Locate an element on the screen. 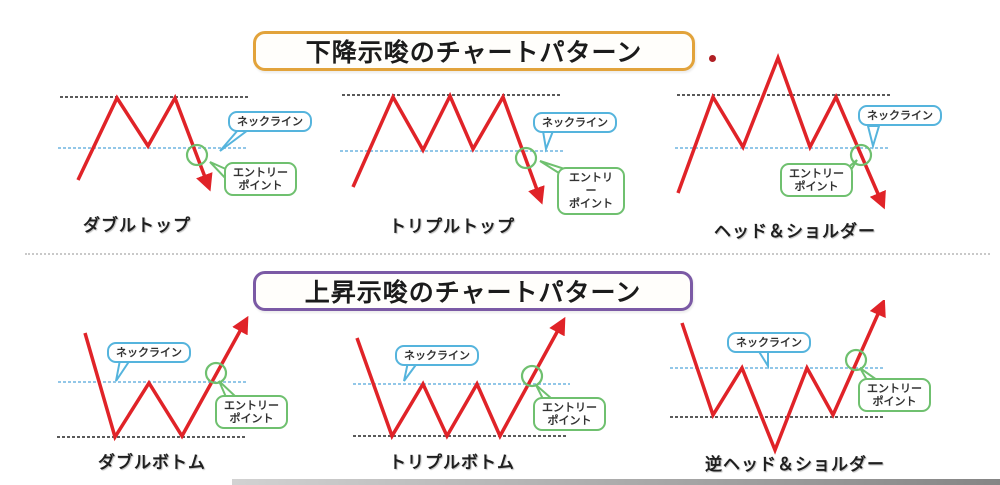 This screenshot has width=1000, height=485. panel-triple-top: ネックライン エントリー ポイント トリプルトップ is located at coordinates (480, 165).